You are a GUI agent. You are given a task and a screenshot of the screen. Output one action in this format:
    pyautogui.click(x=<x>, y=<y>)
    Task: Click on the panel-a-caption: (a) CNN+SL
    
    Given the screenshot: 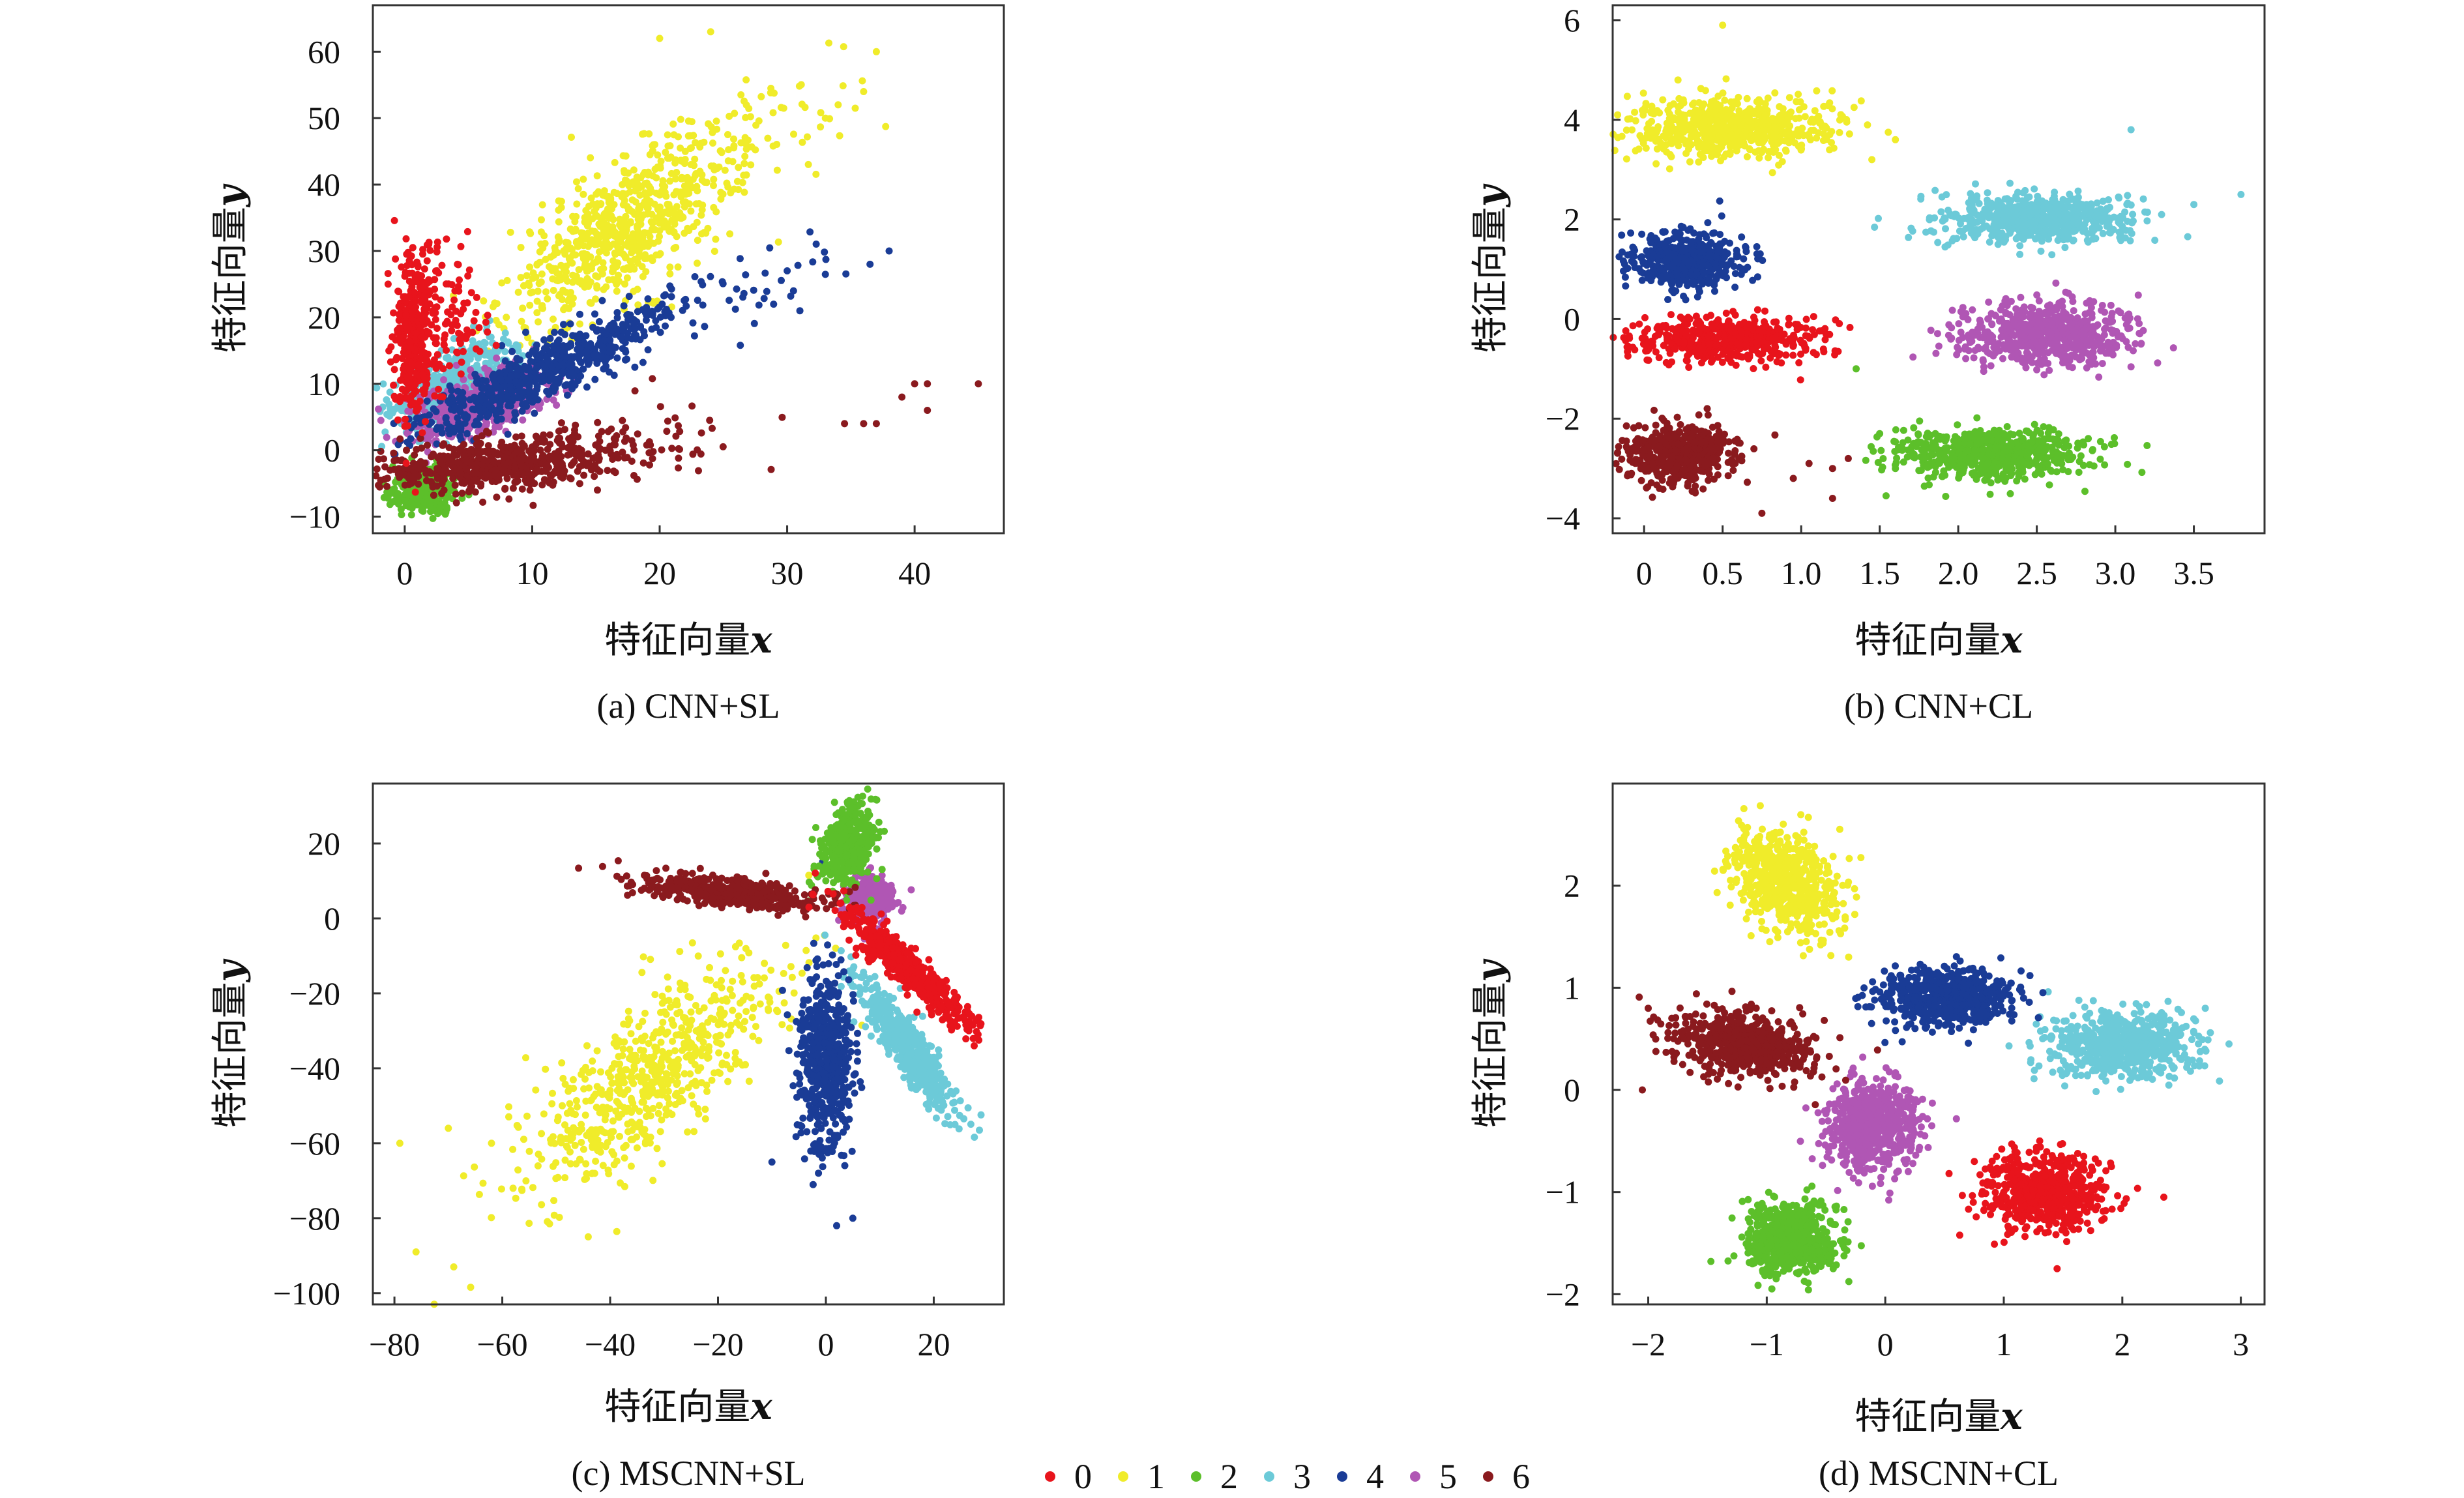 What is the action you would take?
    pyautogui.click(x=689, y=706)
    